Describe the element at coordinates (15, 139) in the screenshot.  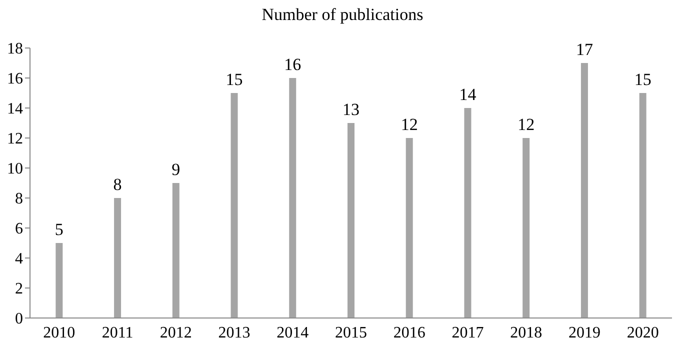
I see `y-tick-label: 12` at that location.